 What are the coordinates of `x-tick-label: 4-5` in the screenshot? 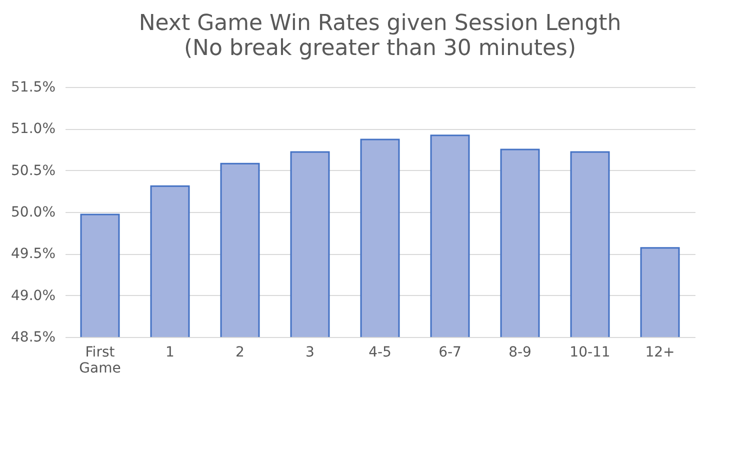 It's located at (380, 352).